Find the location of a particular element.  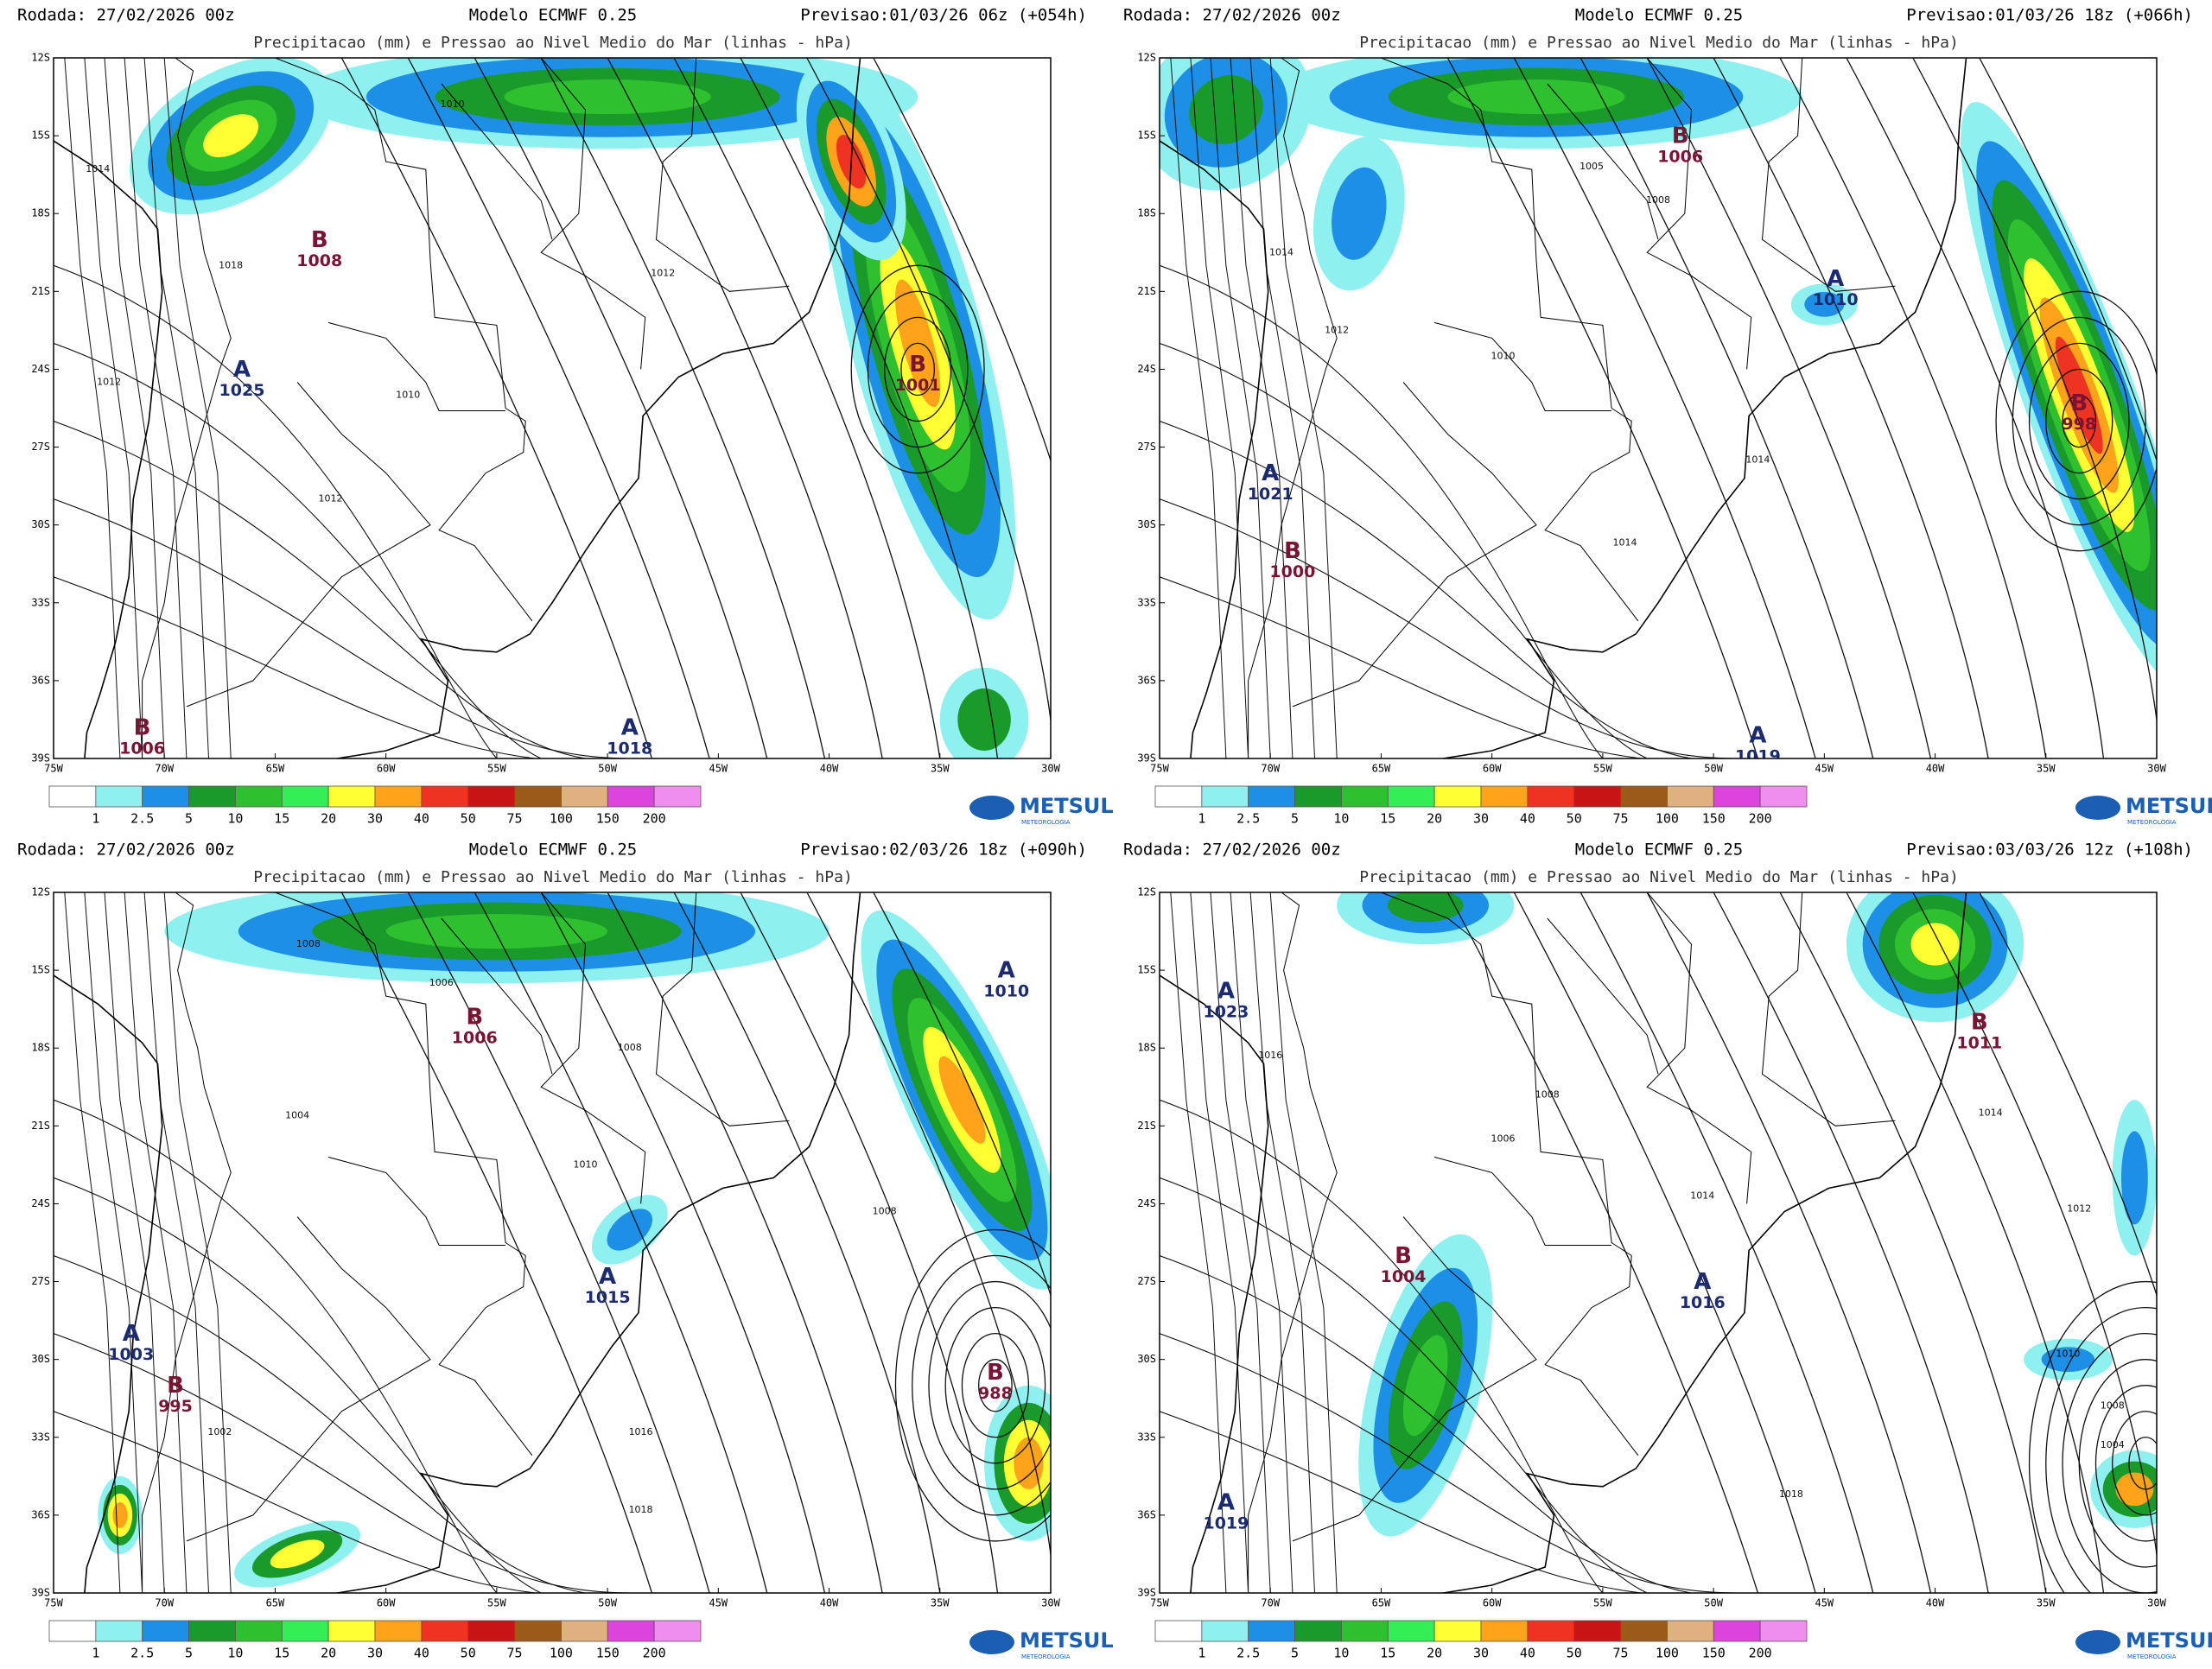

pressure-center-value: 1011 is located at coordinates (1979, 1043).